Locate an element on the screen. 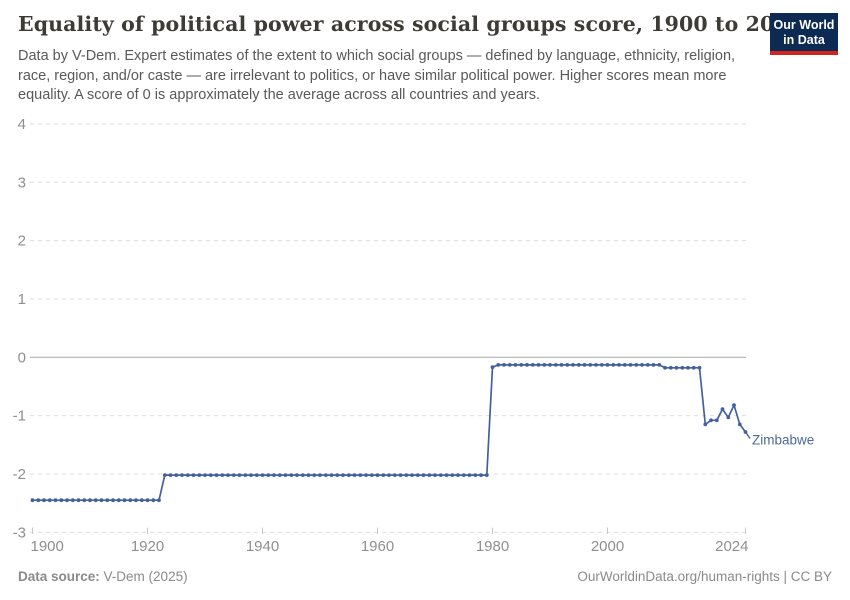 Image resolution: width=850 pixels, height=600 pixels. svg-text: 2000 is located at coordinates (607, 546).